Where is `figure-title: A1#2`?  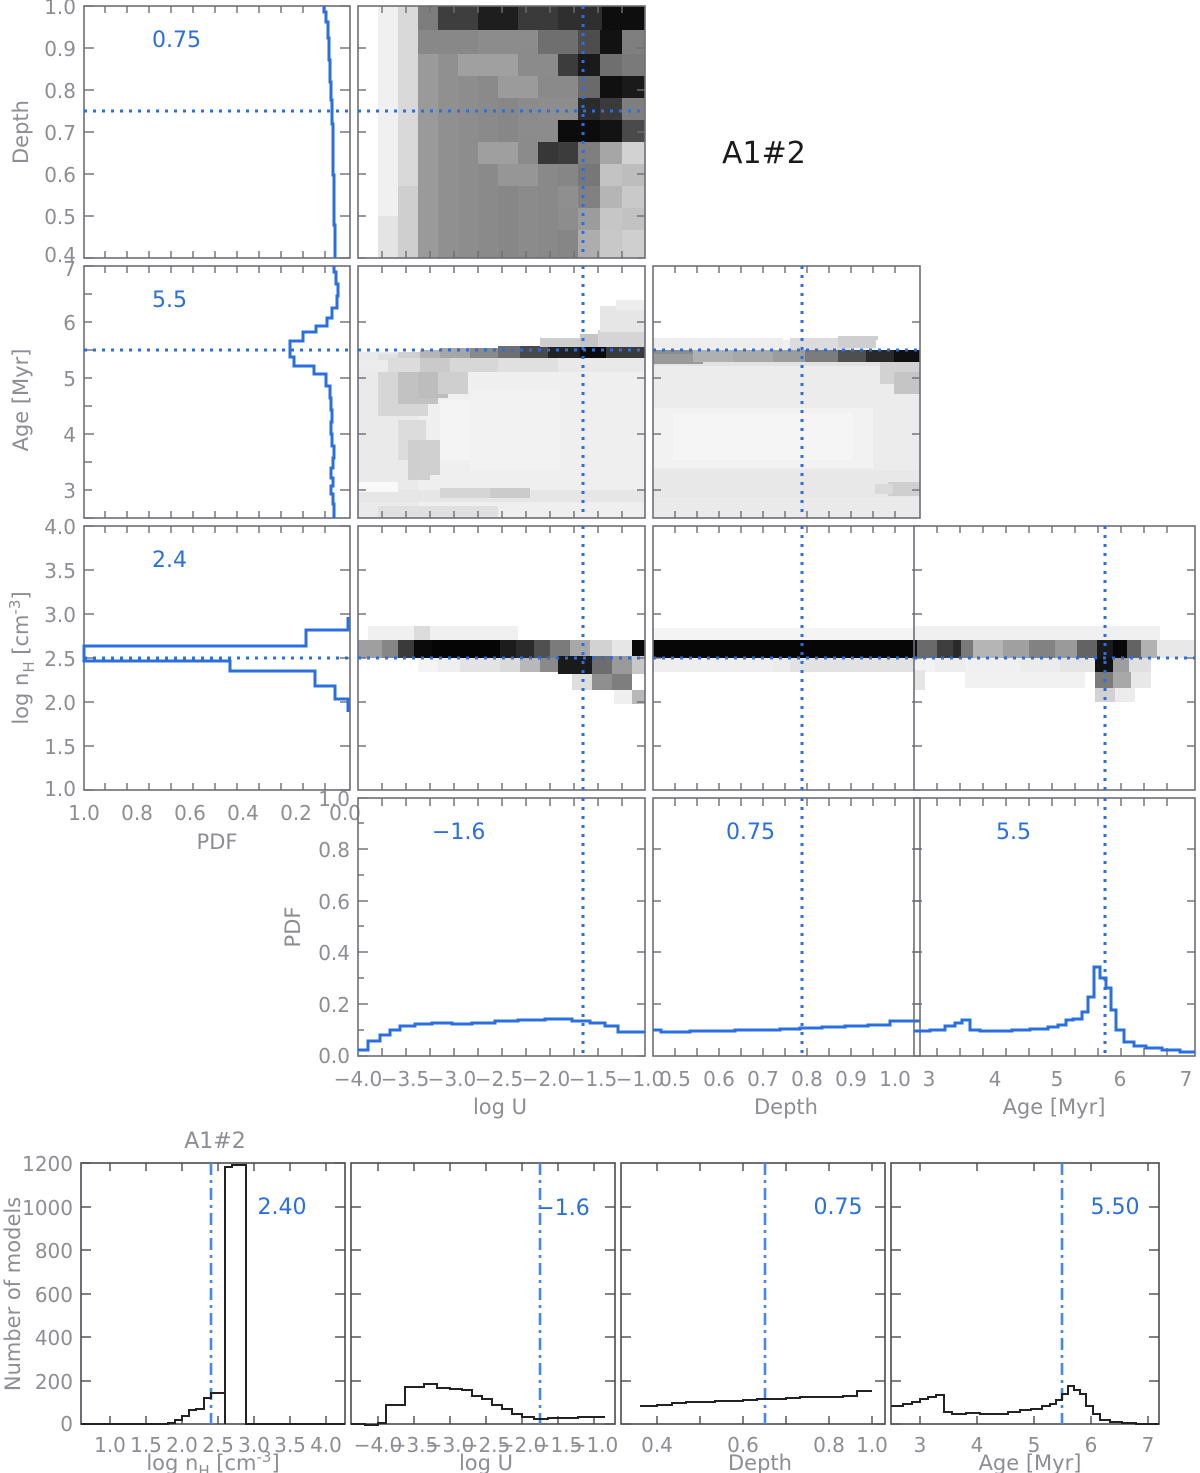 figure-title: A1#2 is located at coordinates (764, 153).